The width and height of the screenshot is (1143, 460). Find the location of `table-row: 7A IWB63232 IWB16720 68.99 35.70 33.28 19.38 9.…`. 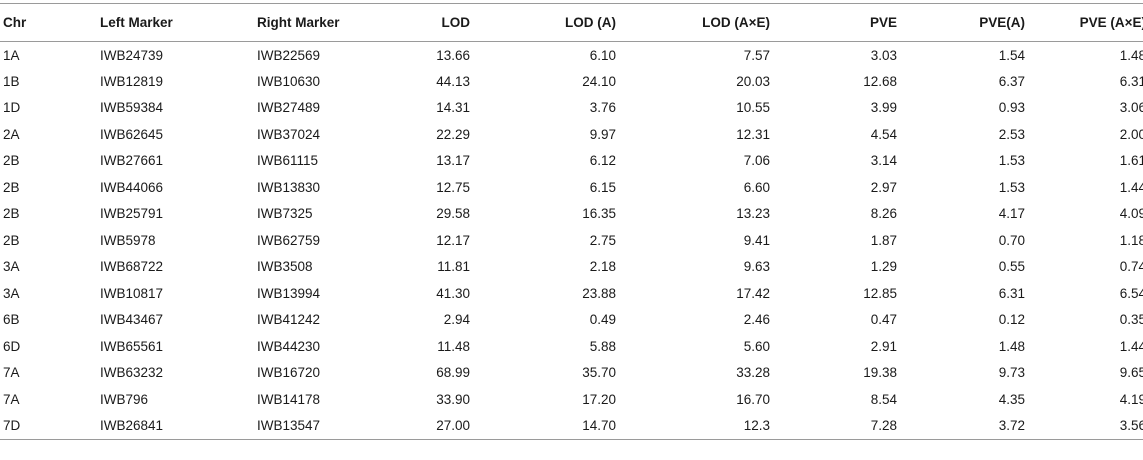

table-row: 7A IWB63232 IWB16720 68.99 35.70 33.28 19.38 9.… is located at coordinates (571, 373).